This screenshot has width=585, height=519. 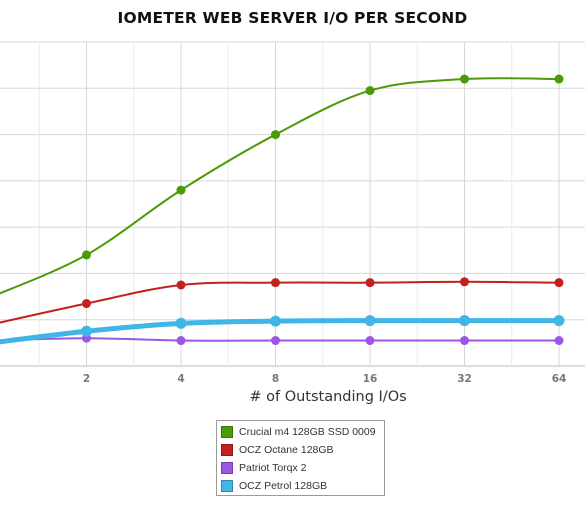 I want to click on legend-item: Crucial m4 128GB SSD 0009, so click(x=302, y=432).